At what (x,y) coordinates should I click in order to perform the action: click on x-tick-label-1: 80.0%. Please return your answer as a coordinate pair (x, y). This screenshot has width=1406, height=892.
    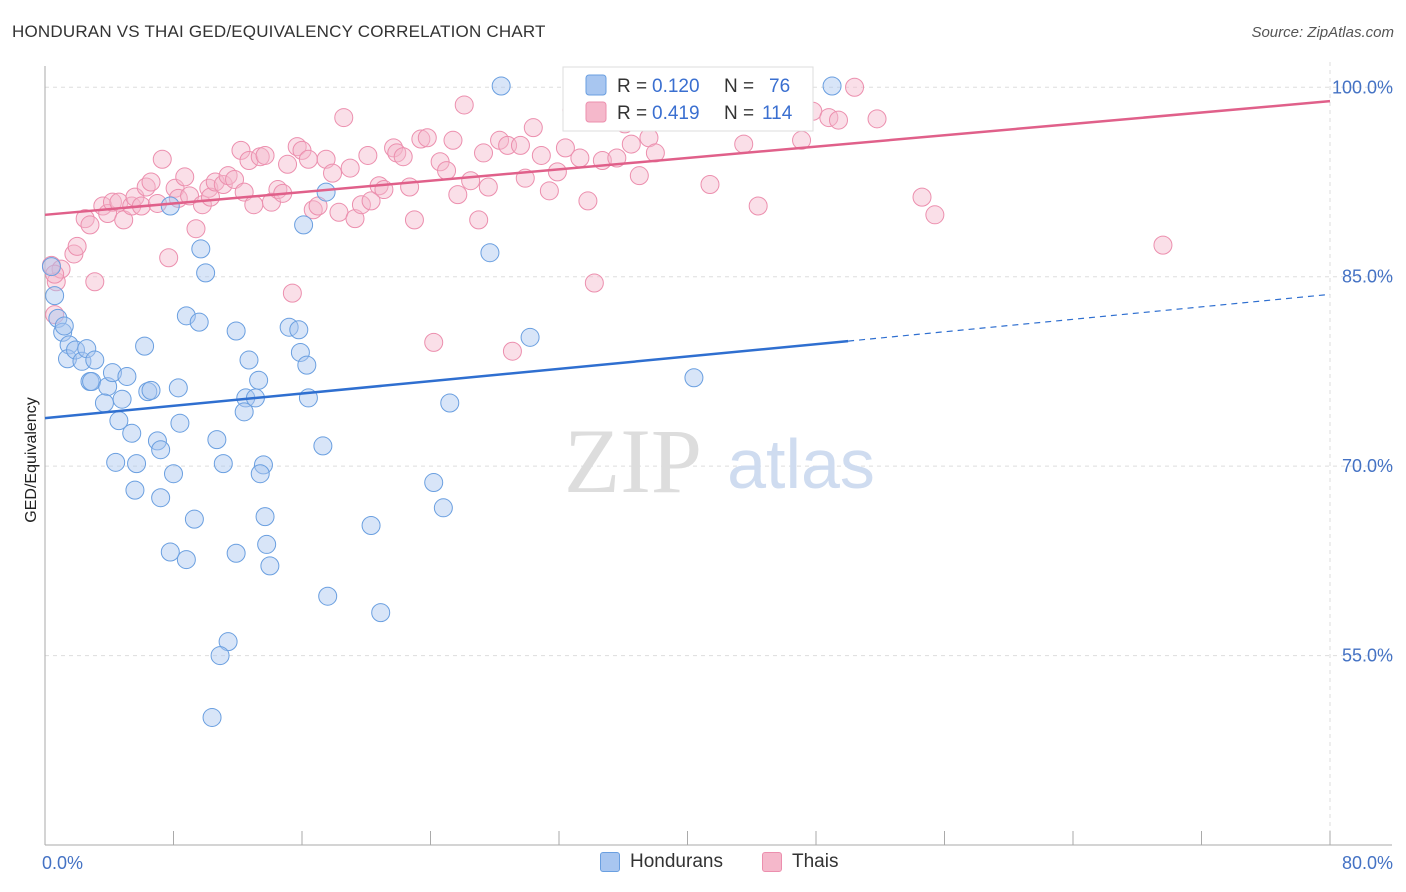
    Looking at the image, I should click on (1367, 863).